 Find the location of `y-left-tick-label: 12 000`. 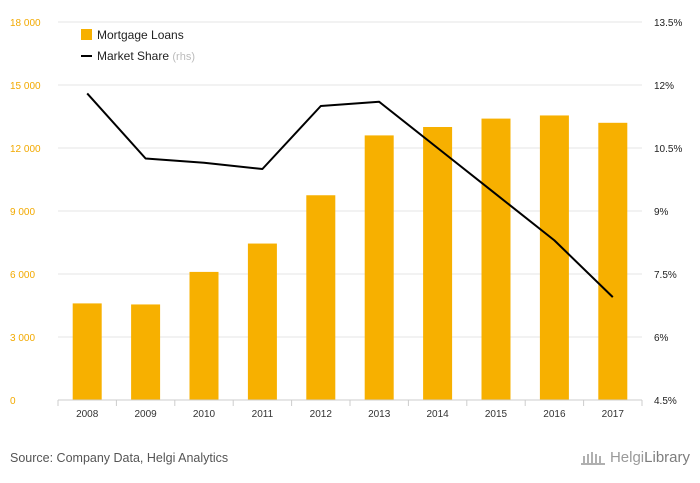

y-left-tick-label: 12 000 is located at coordinates (25, 149).